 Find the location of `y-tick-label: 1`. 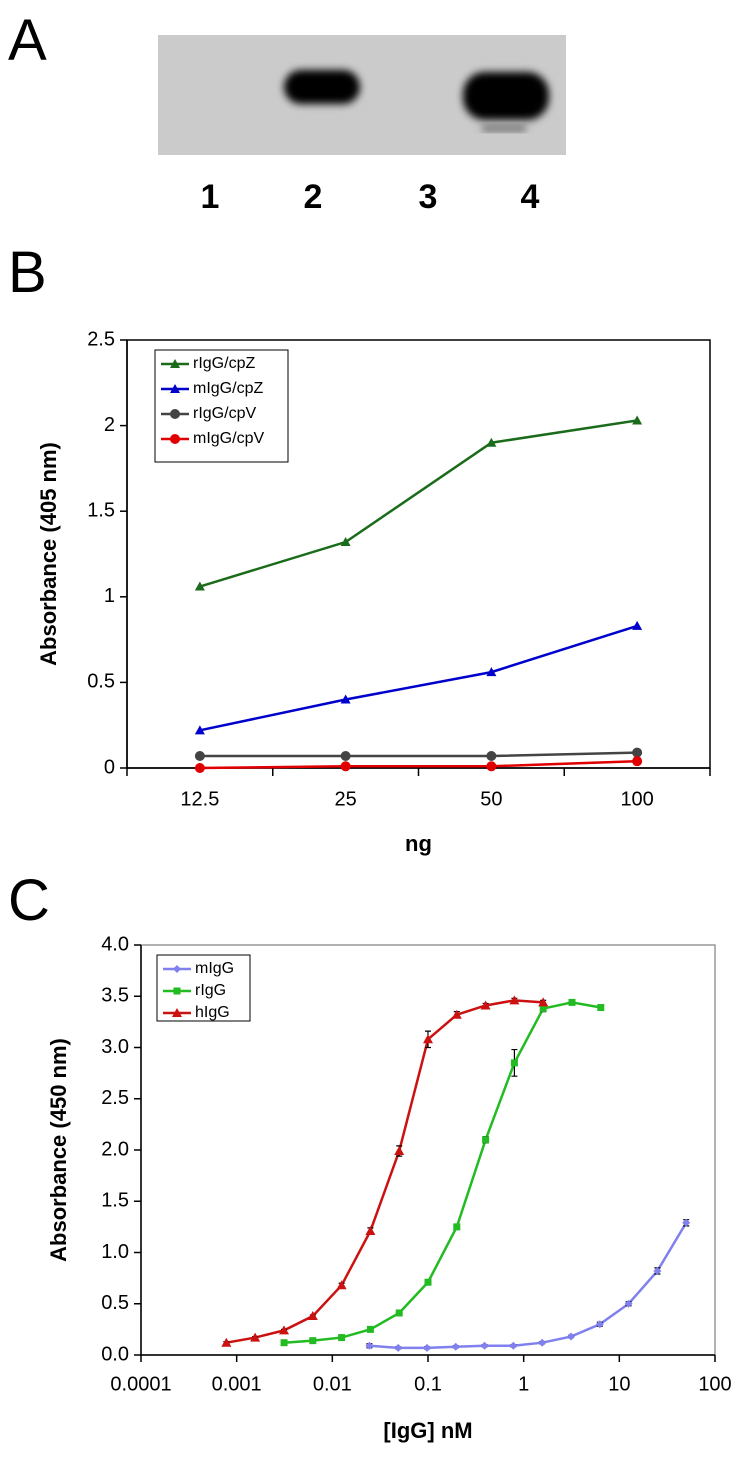

y-tick-label: 1 is located at coordinates (109, 596).